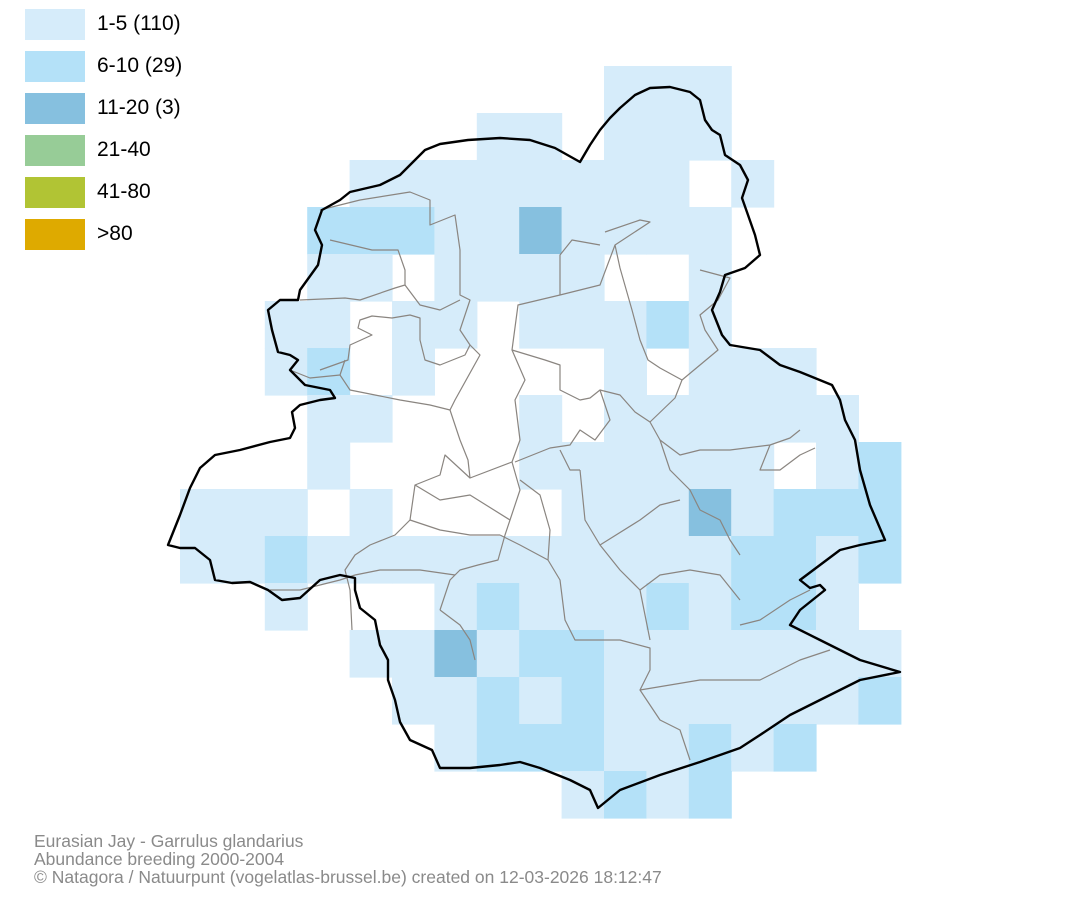 The height and width of the screenshot is (900, 1074). I want to click on species-name: Eurasian Jay - Garrulus glandarius, so click(169, 841).